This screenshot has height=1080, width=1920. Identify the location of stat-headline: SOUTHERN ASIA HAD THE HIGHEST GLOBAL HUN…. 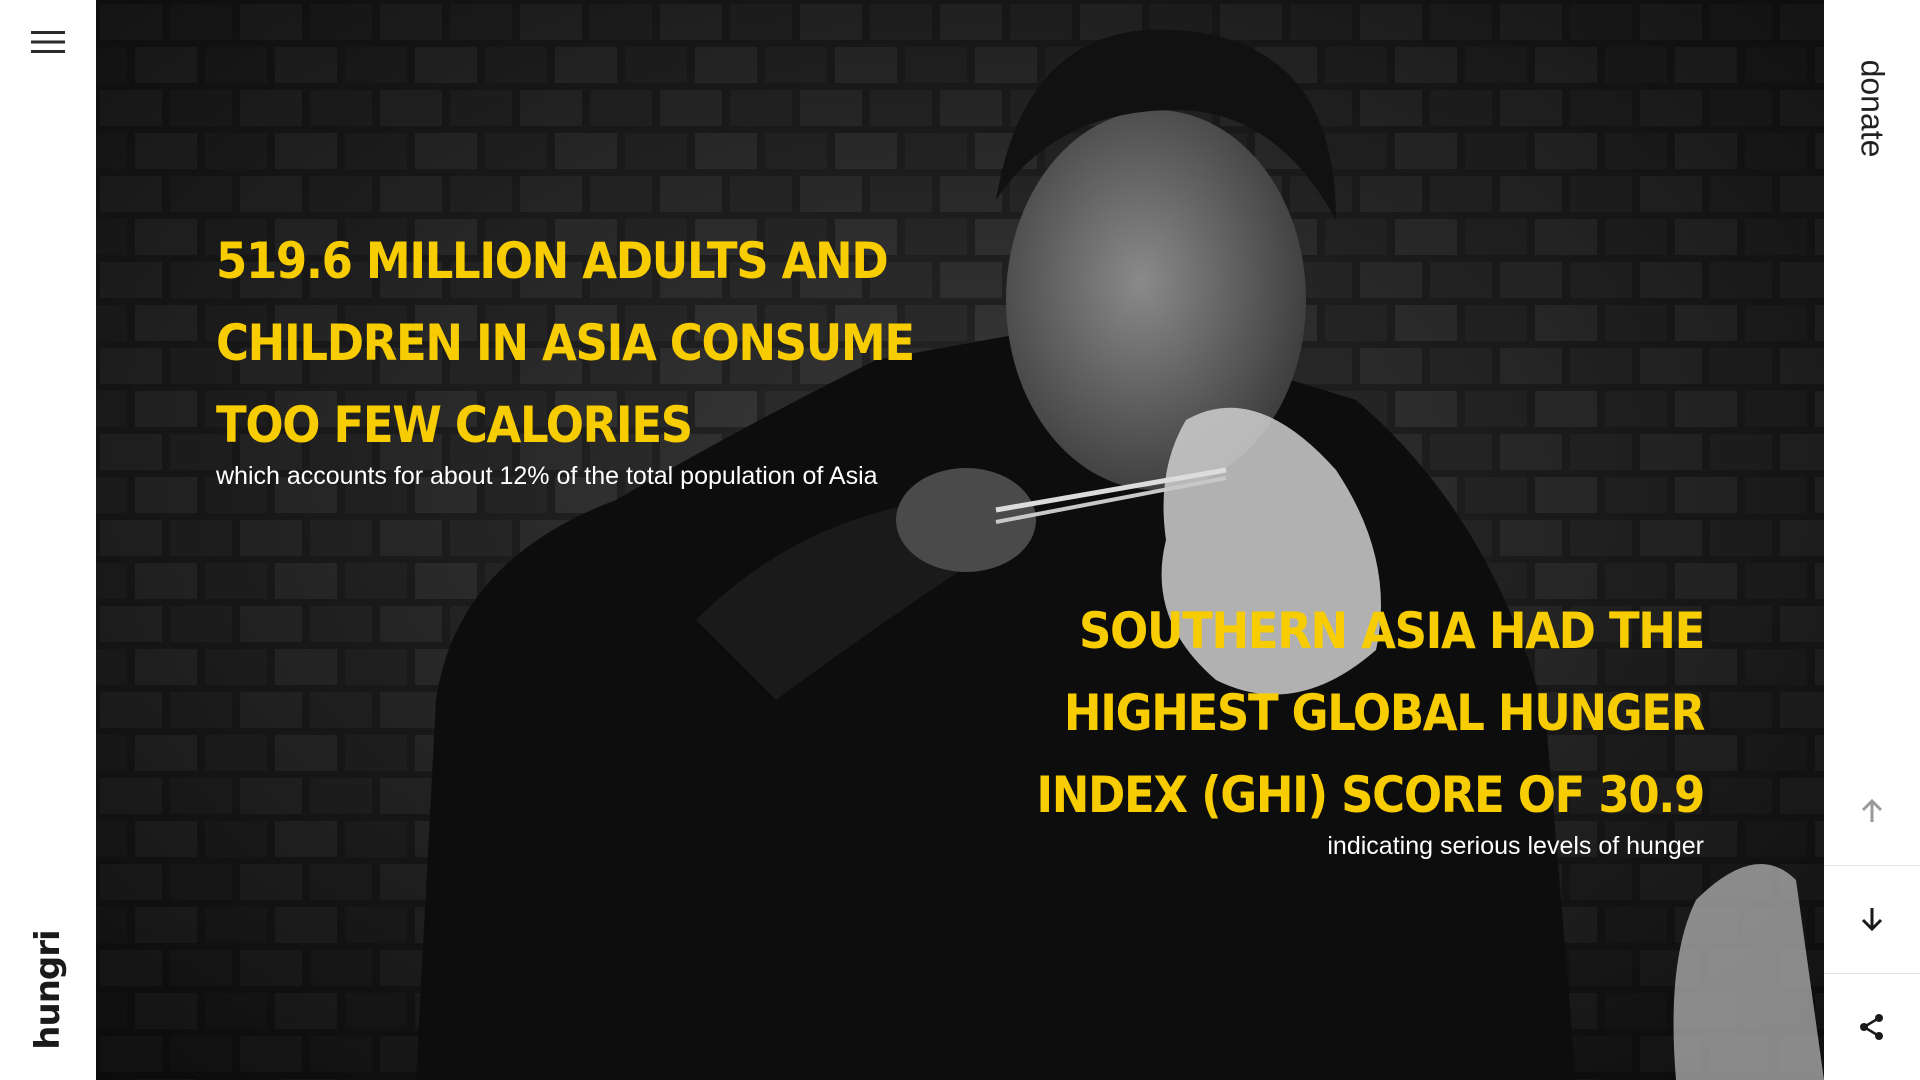
(1370, 713).